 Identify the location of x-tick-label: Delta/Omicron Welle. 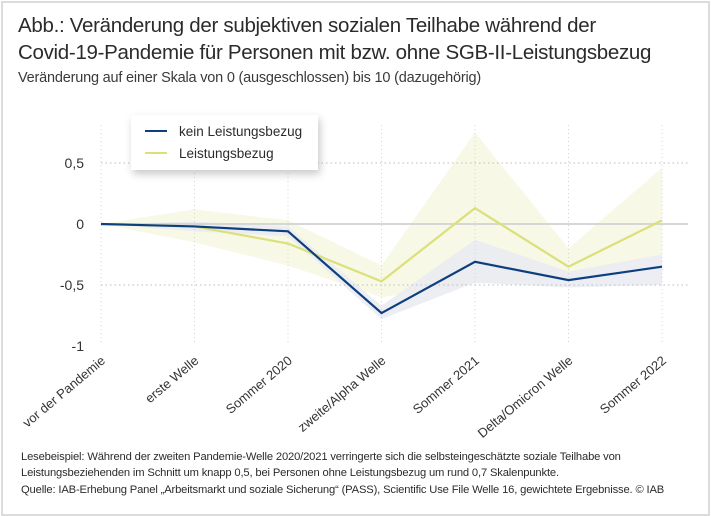
(525, 397).